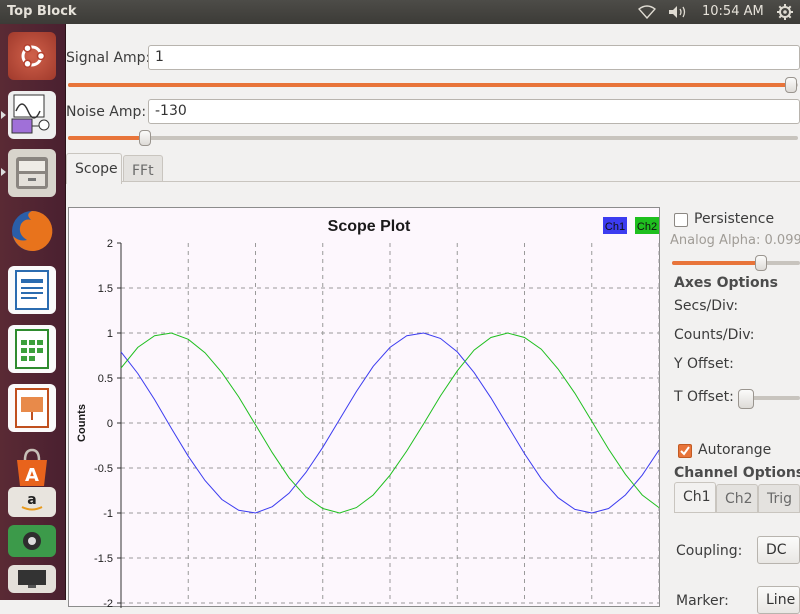  What do you see at coordinates (791, 85) in the screenshot?
I see `signal-amp-slider-handle` at bounding box center [791, 85].